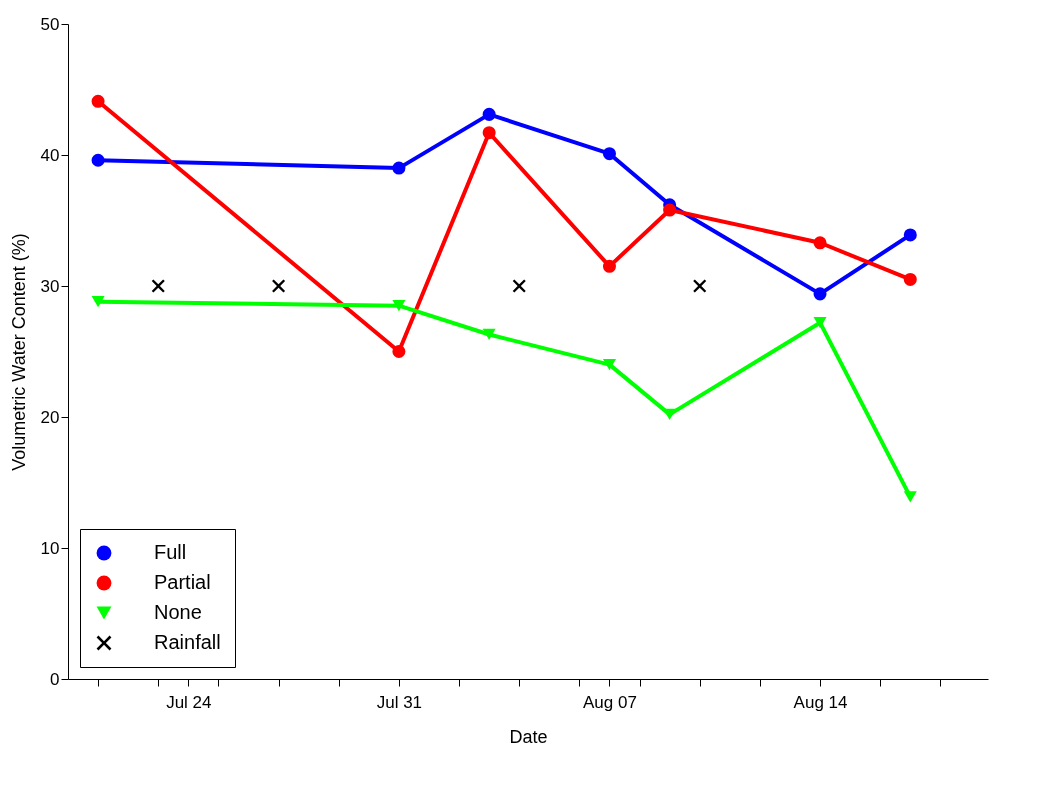 The image size is (1049, 797). Describe the element at coordinates (189, 702) in the screenshot. I see `x-tick-label: Jul 24` at that location.